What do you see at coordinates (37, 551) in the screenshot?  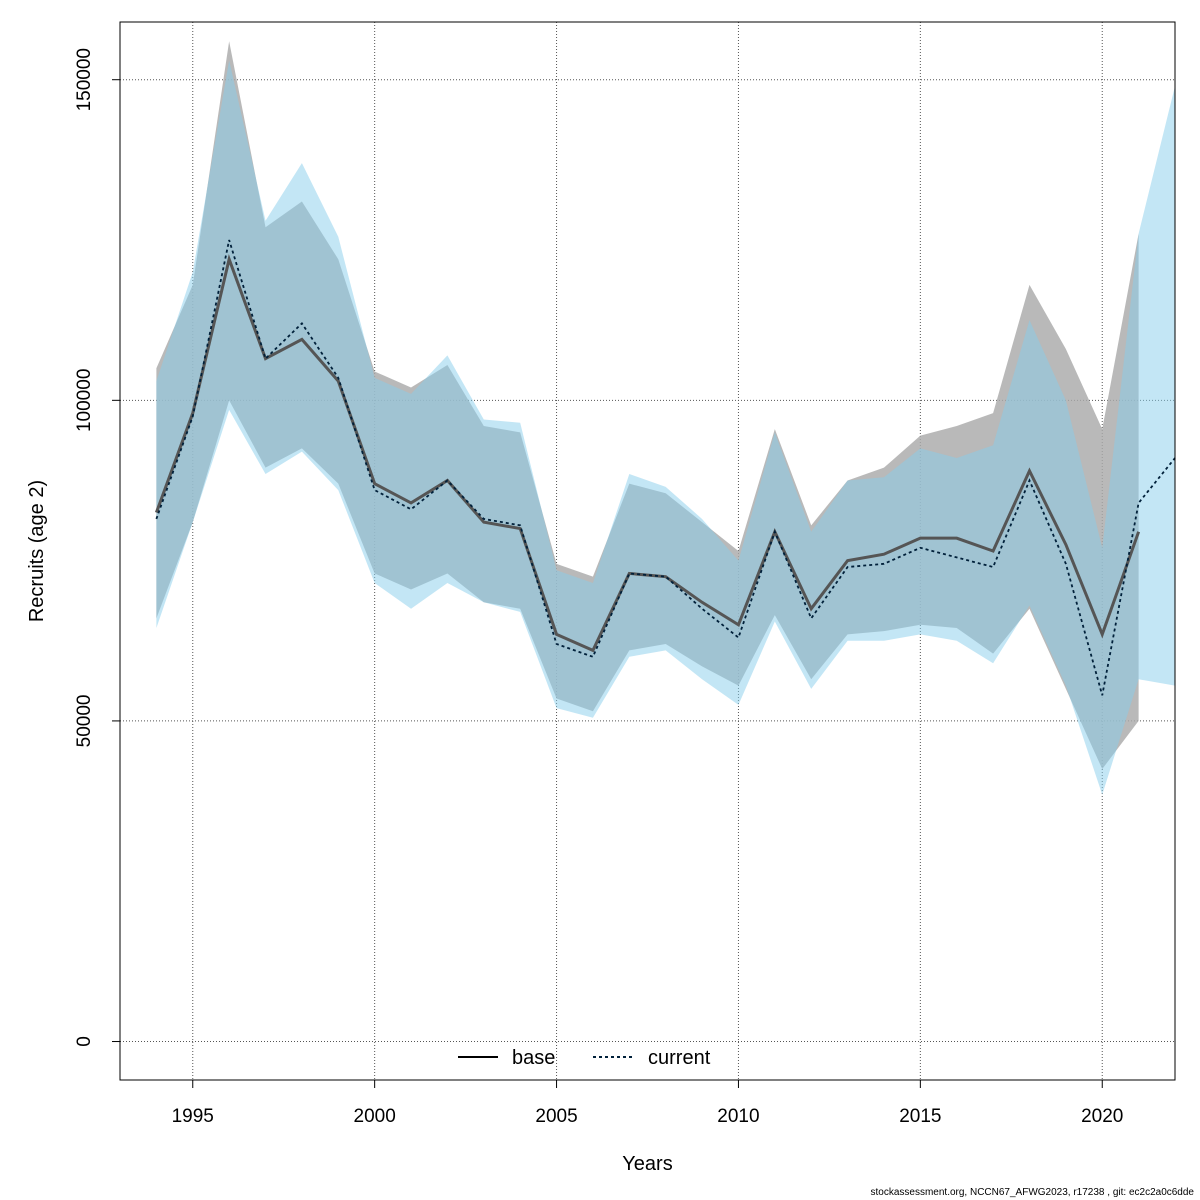 I see `y-axis-title: Recruits (age 2)` at bounding box center [37, 551].